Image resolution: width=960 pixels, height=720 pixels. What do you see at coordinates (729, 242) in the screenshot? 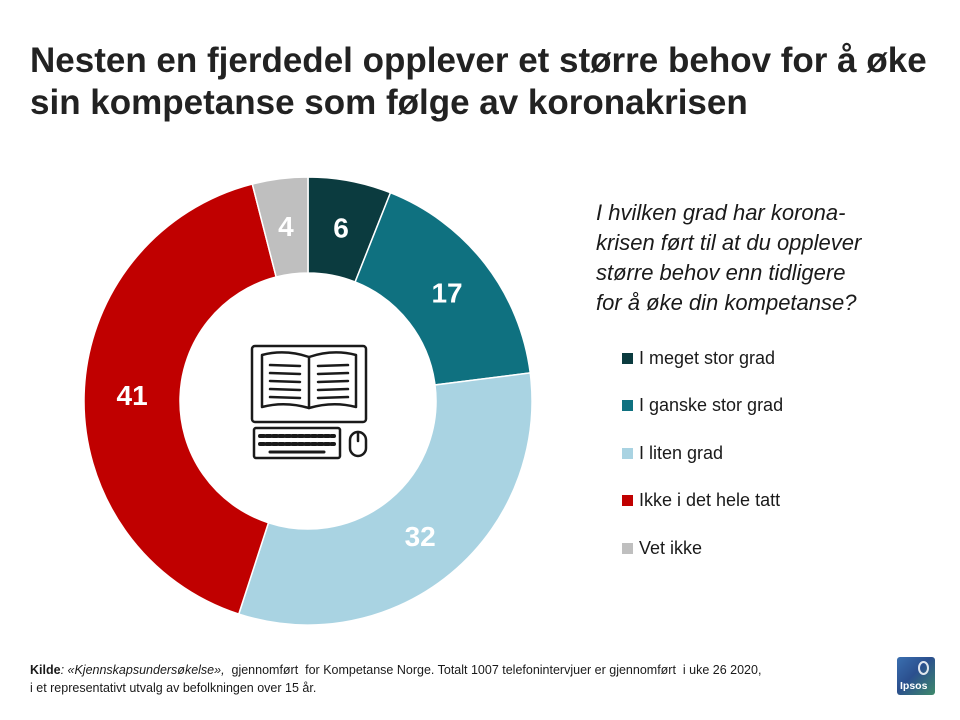
I see `question-line-2: krisen ført til at du opplever` at bounding box center [729, 242].